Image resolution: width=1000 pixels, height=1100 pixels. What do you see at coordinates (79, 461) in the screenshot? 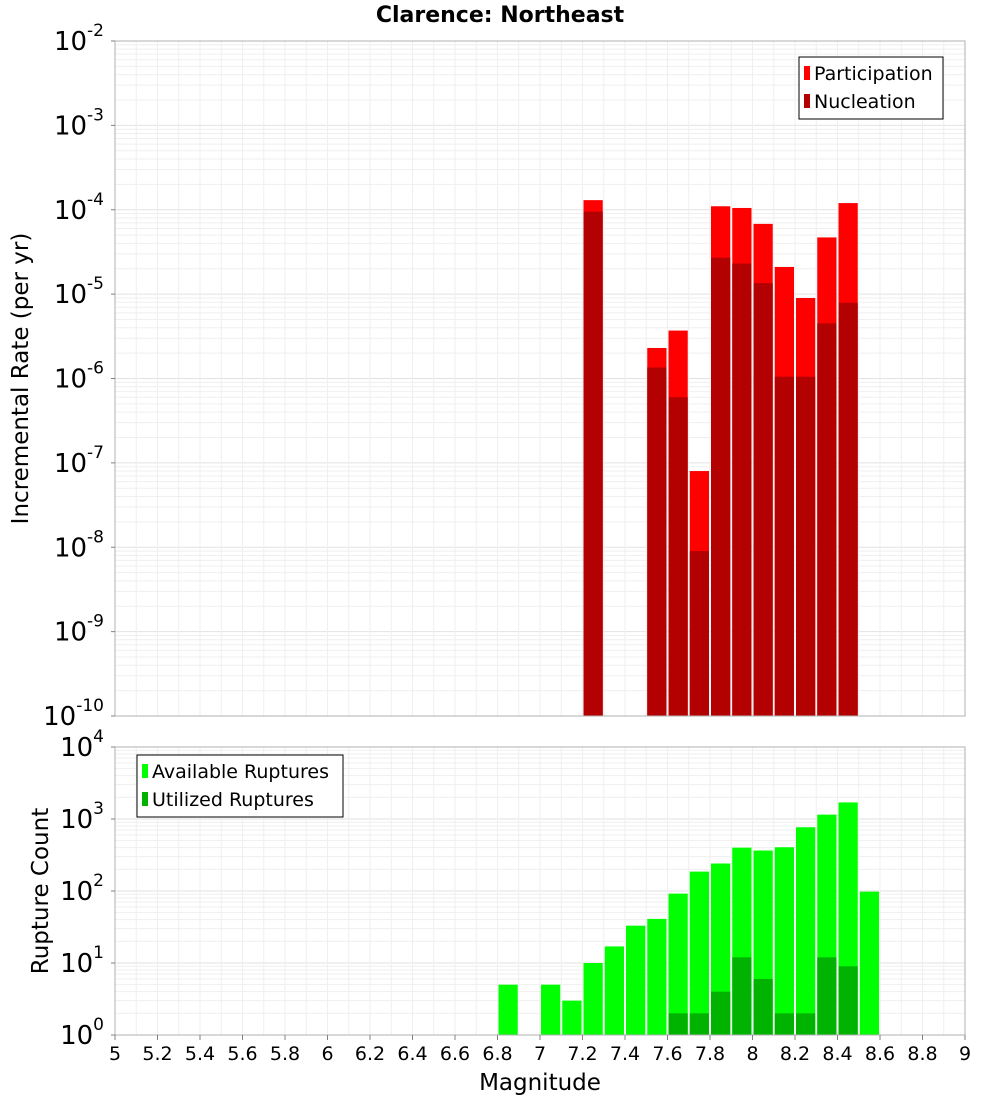
I see `y-tick-label: 10⁻⁷` at bounding box center [79, 461].